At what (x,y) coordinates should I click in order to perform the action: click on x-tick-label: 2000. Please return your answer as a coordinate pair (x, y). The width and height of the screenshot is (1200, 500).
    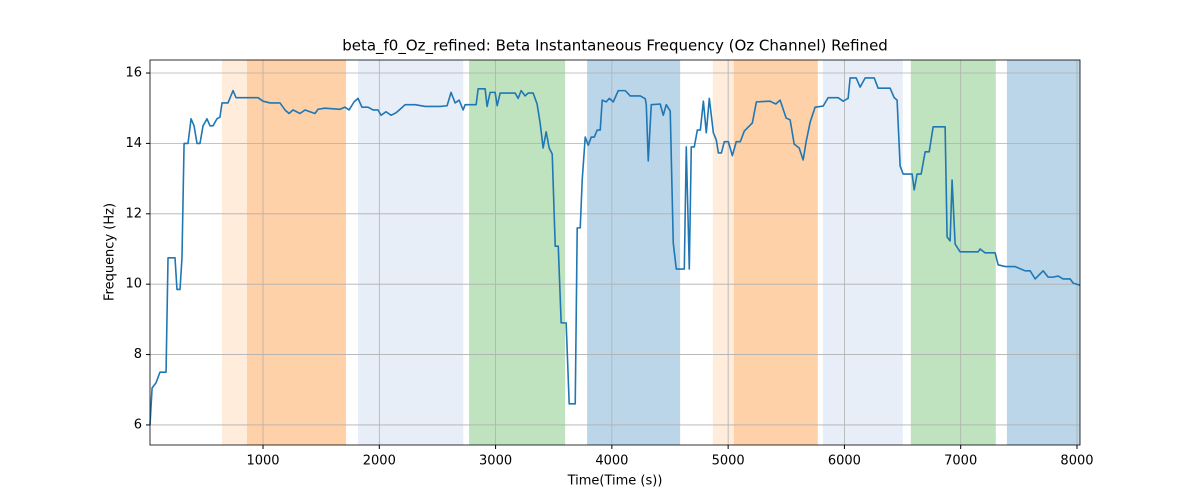
    Looking at the image, I should click on (379, 461).